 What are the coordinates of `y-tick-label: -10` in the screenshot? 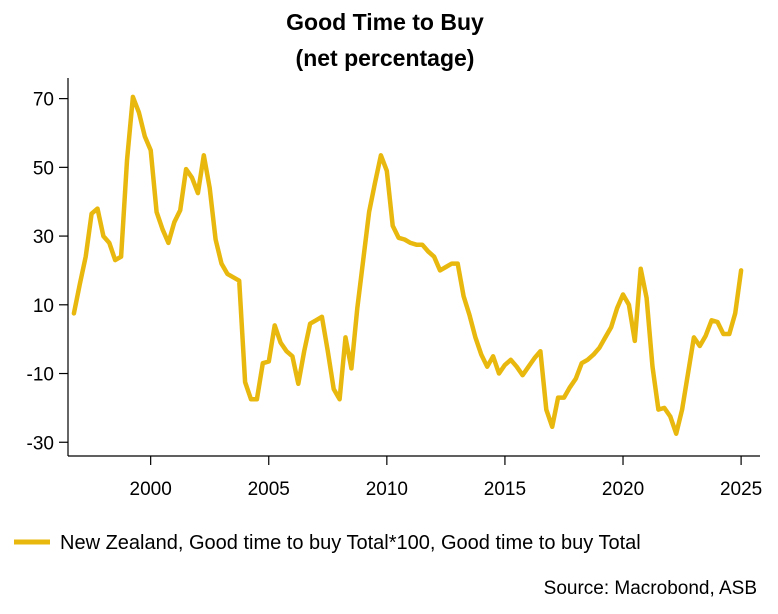 It's located at (40, 375).